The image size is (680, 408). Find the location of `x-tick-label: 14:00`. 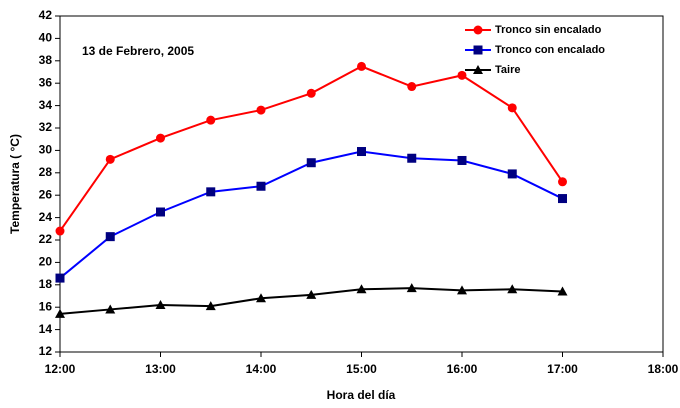

x-tick-label: 14:00 is located at coordinates (261, 369).